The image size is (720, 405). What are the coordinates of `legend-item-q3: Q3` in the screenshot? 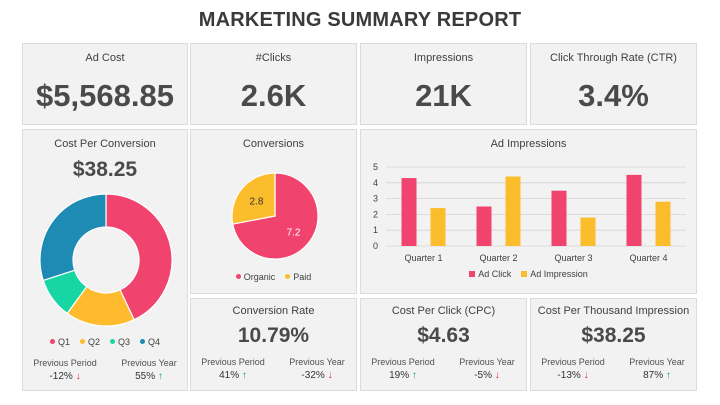 It's located at (120, 342).